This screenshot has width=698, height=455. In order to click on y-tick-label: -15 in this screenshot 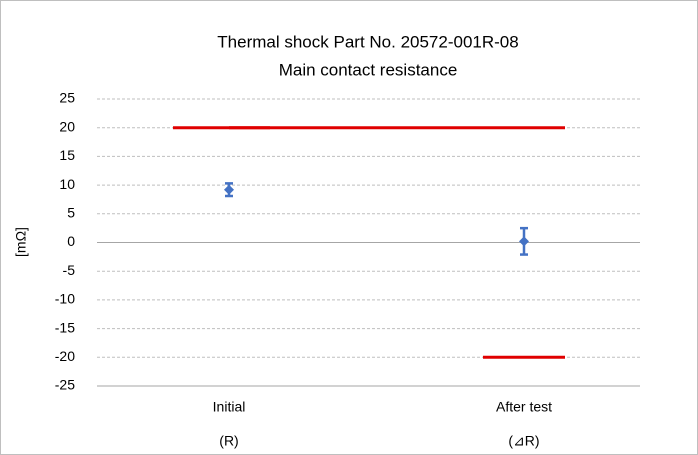, I will do `click(65, 327)`.